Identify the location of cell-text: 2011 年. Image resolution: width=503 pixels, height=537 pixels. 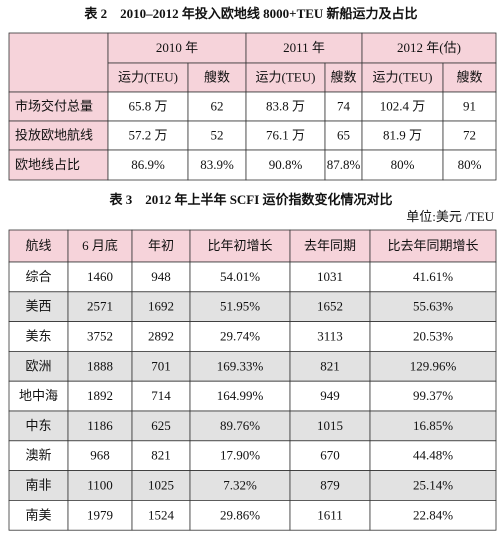
(304, 47).